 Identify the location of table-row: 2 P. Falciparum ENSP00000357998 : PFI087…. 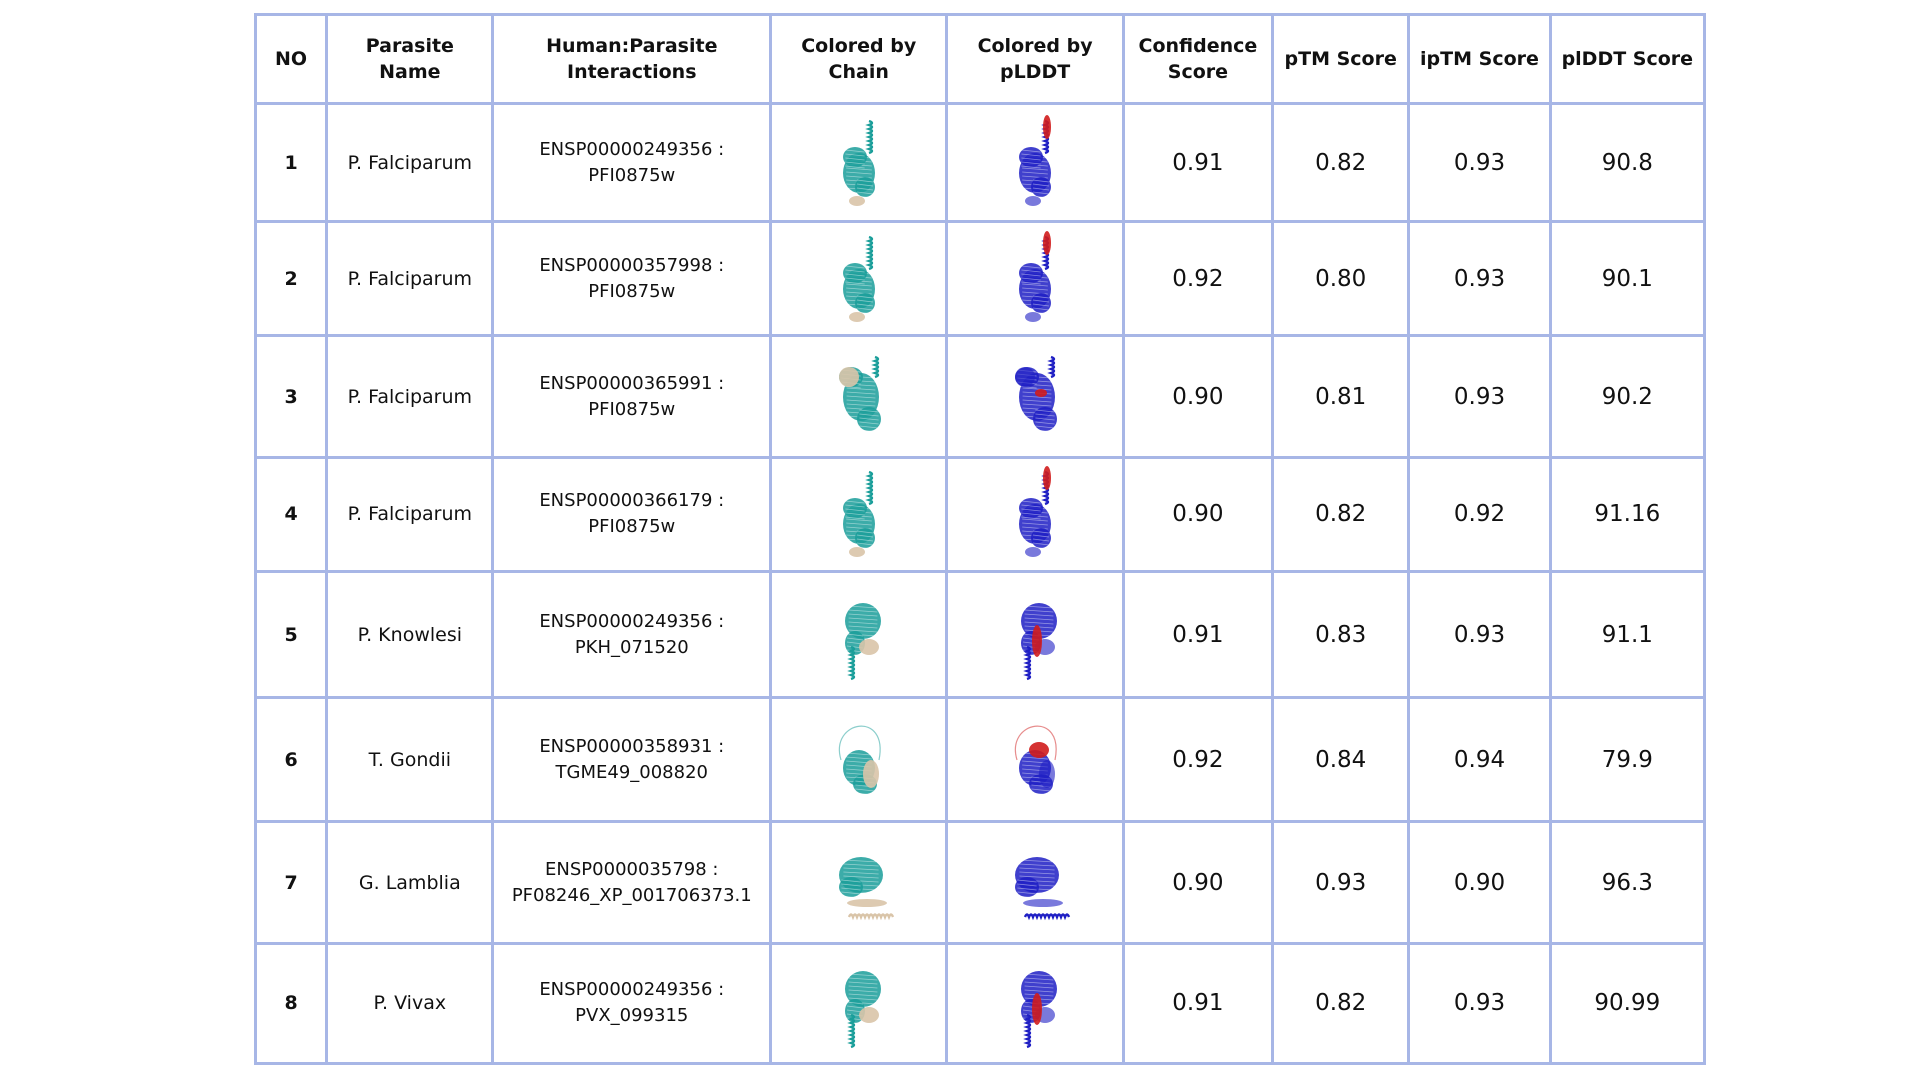
(980, 279).